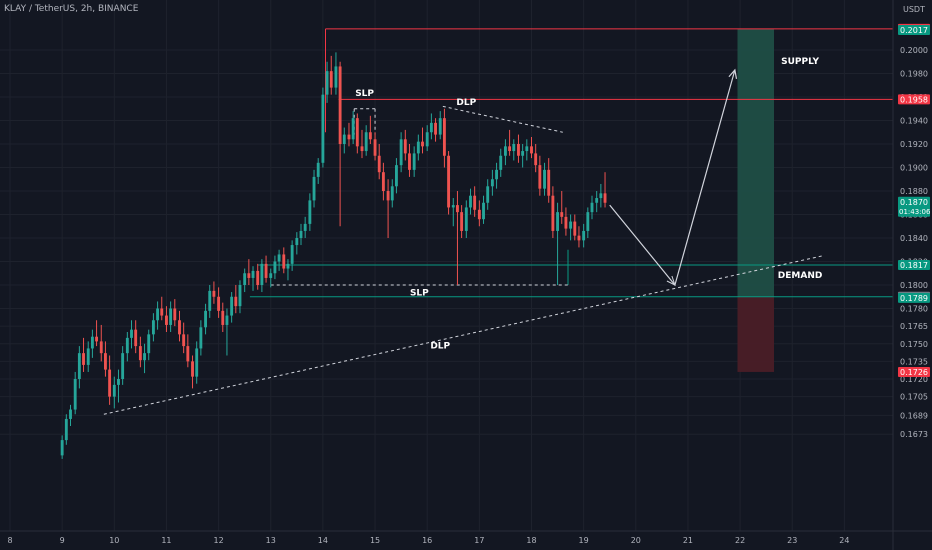 This screenshot has width=932, height=550. Describe the element at coordinates (71, 9) in the screenshot. I see `symbol-title: KLAY / TetherUS, 2h, BINANCE` at that location.